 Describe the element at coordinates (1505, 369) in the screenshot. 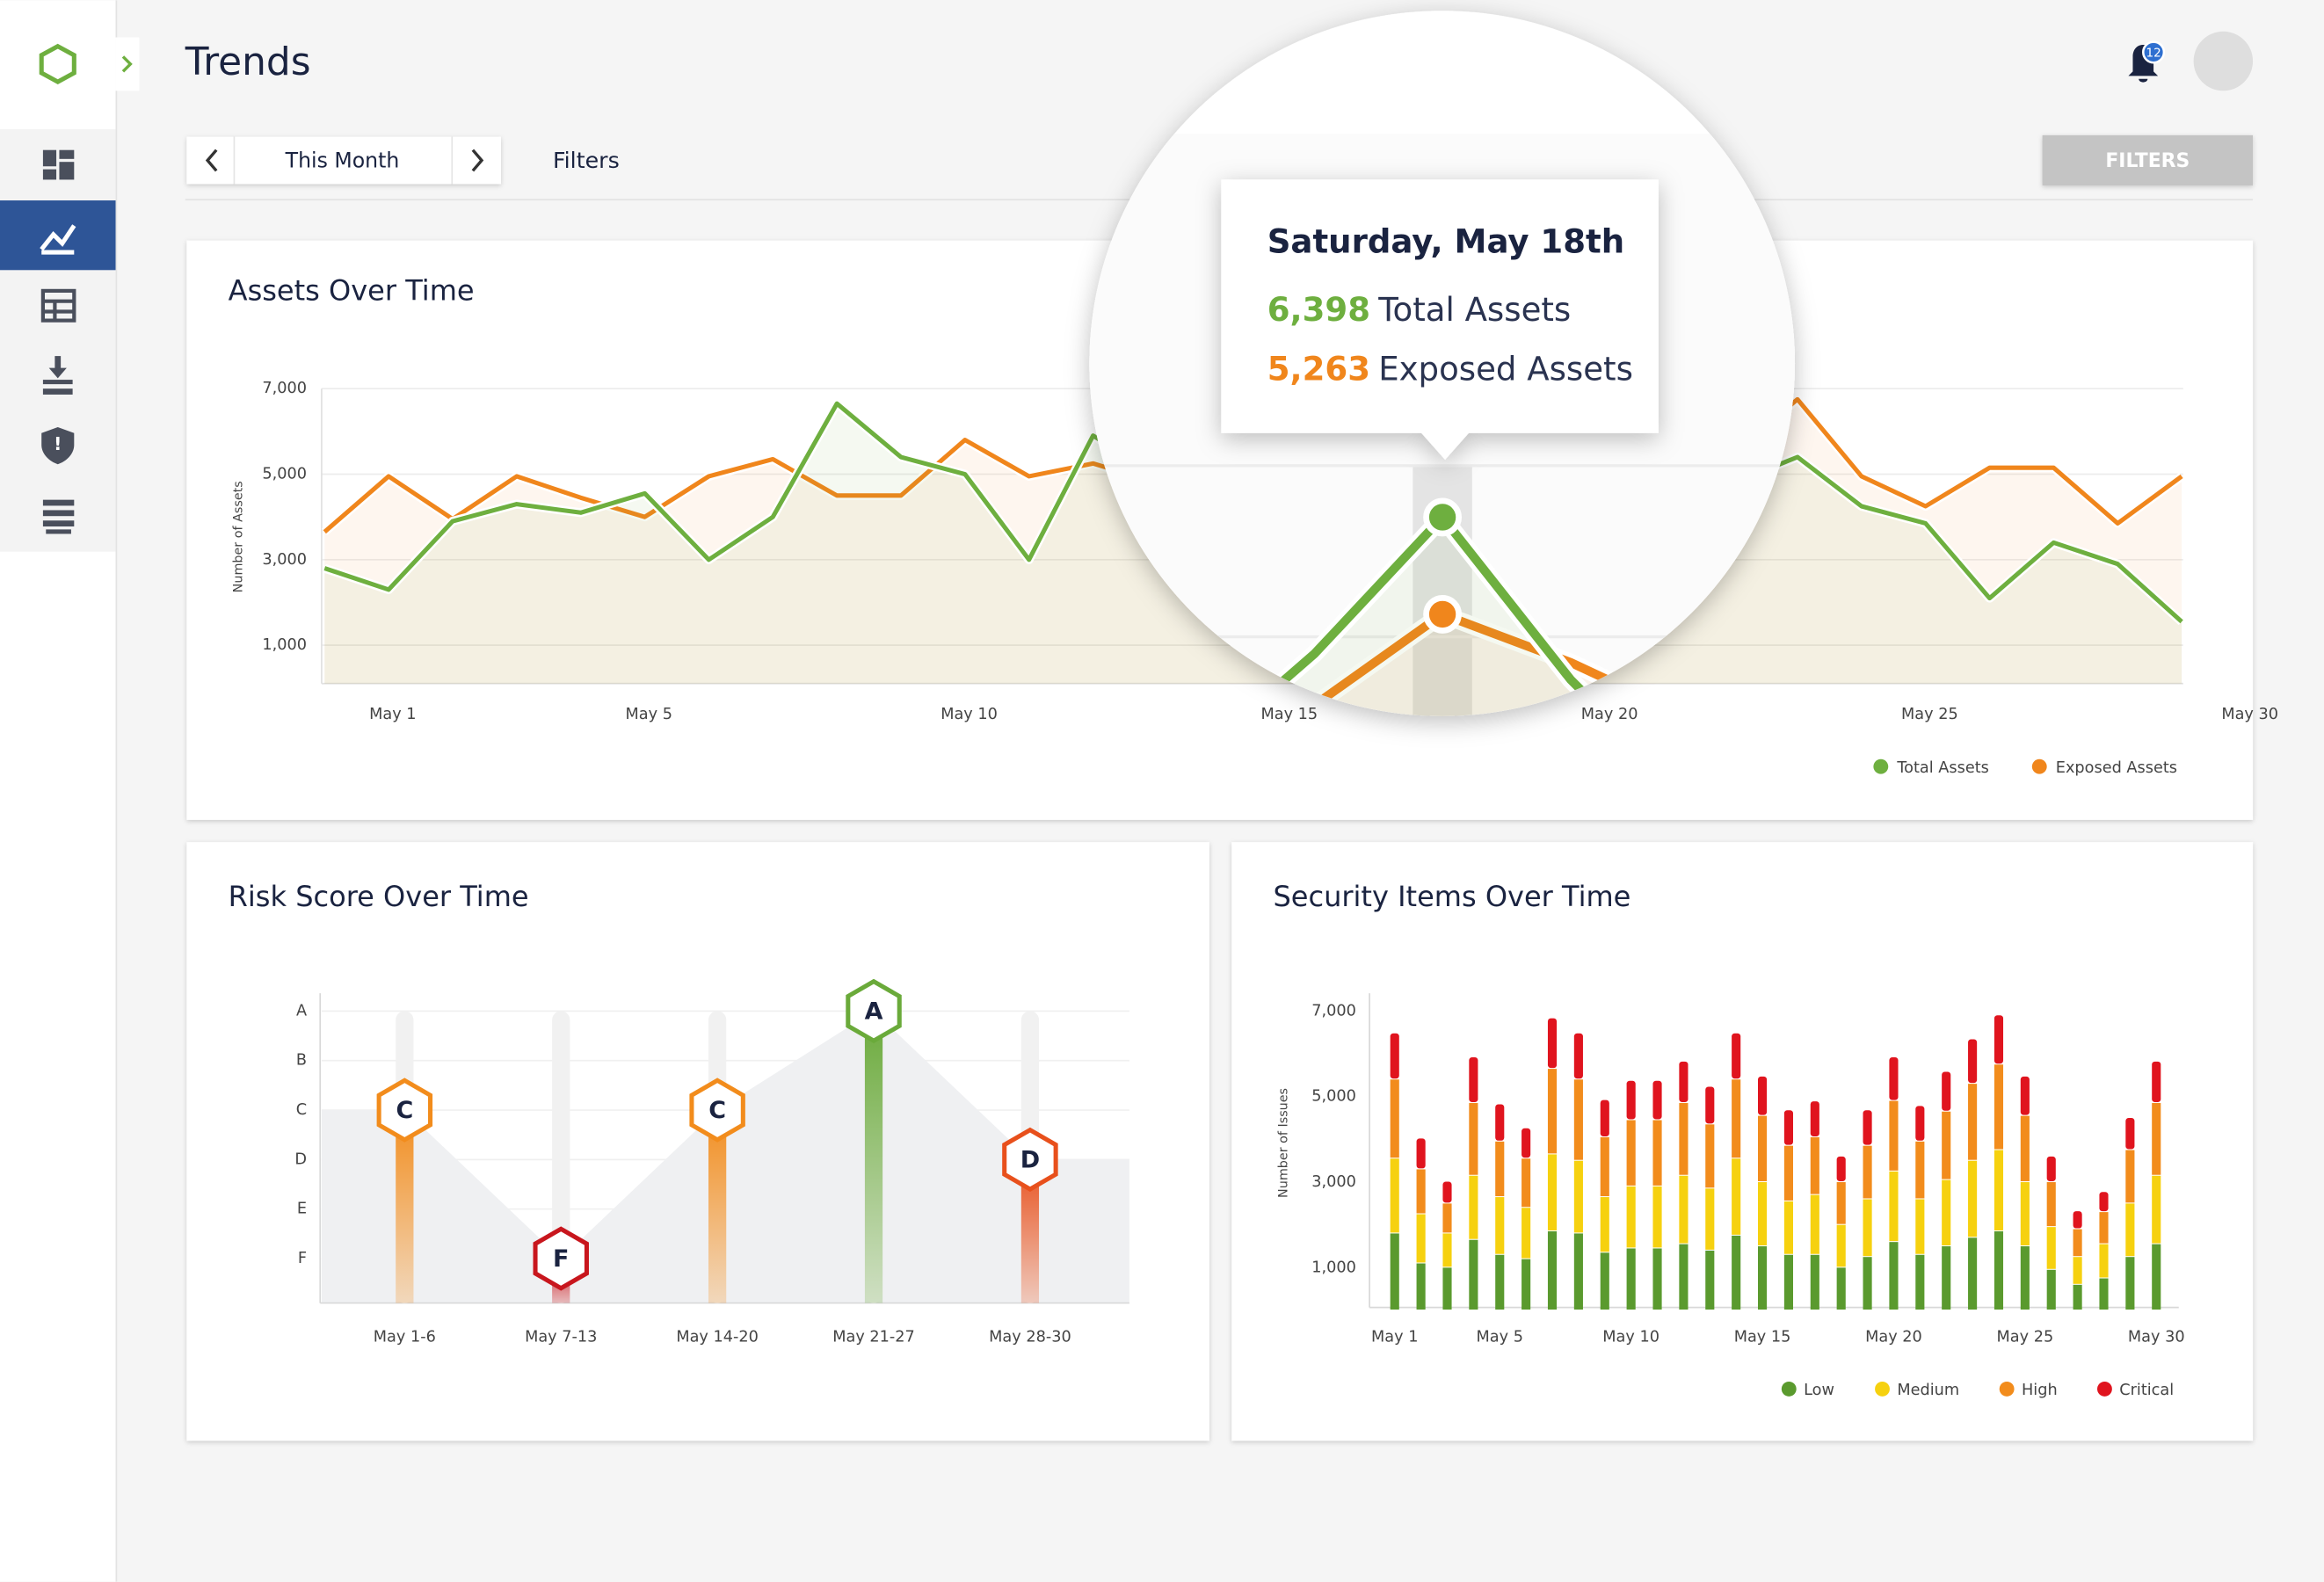

I see `tooltip-series: Exposed Assets` at that location.